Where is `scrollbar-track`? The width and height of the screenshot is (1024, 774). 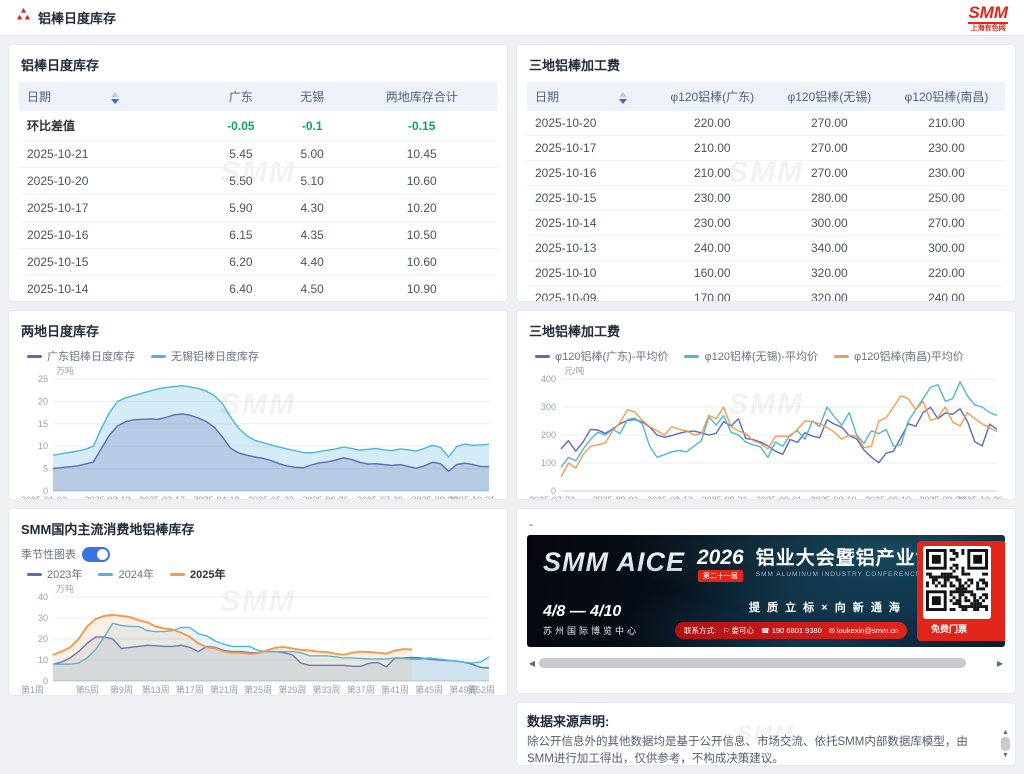 scrollbar-track is located at coordinates (766, 663).